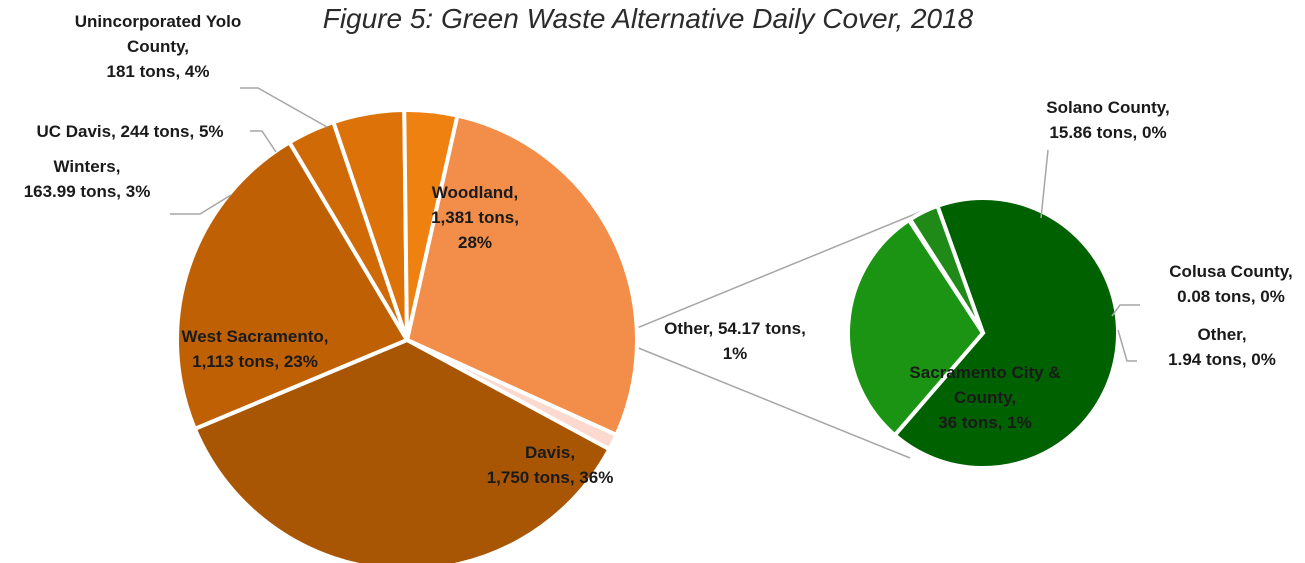 The image size is (1305, 563). I want to click on slice-west-sacramento, so click(292, 285).